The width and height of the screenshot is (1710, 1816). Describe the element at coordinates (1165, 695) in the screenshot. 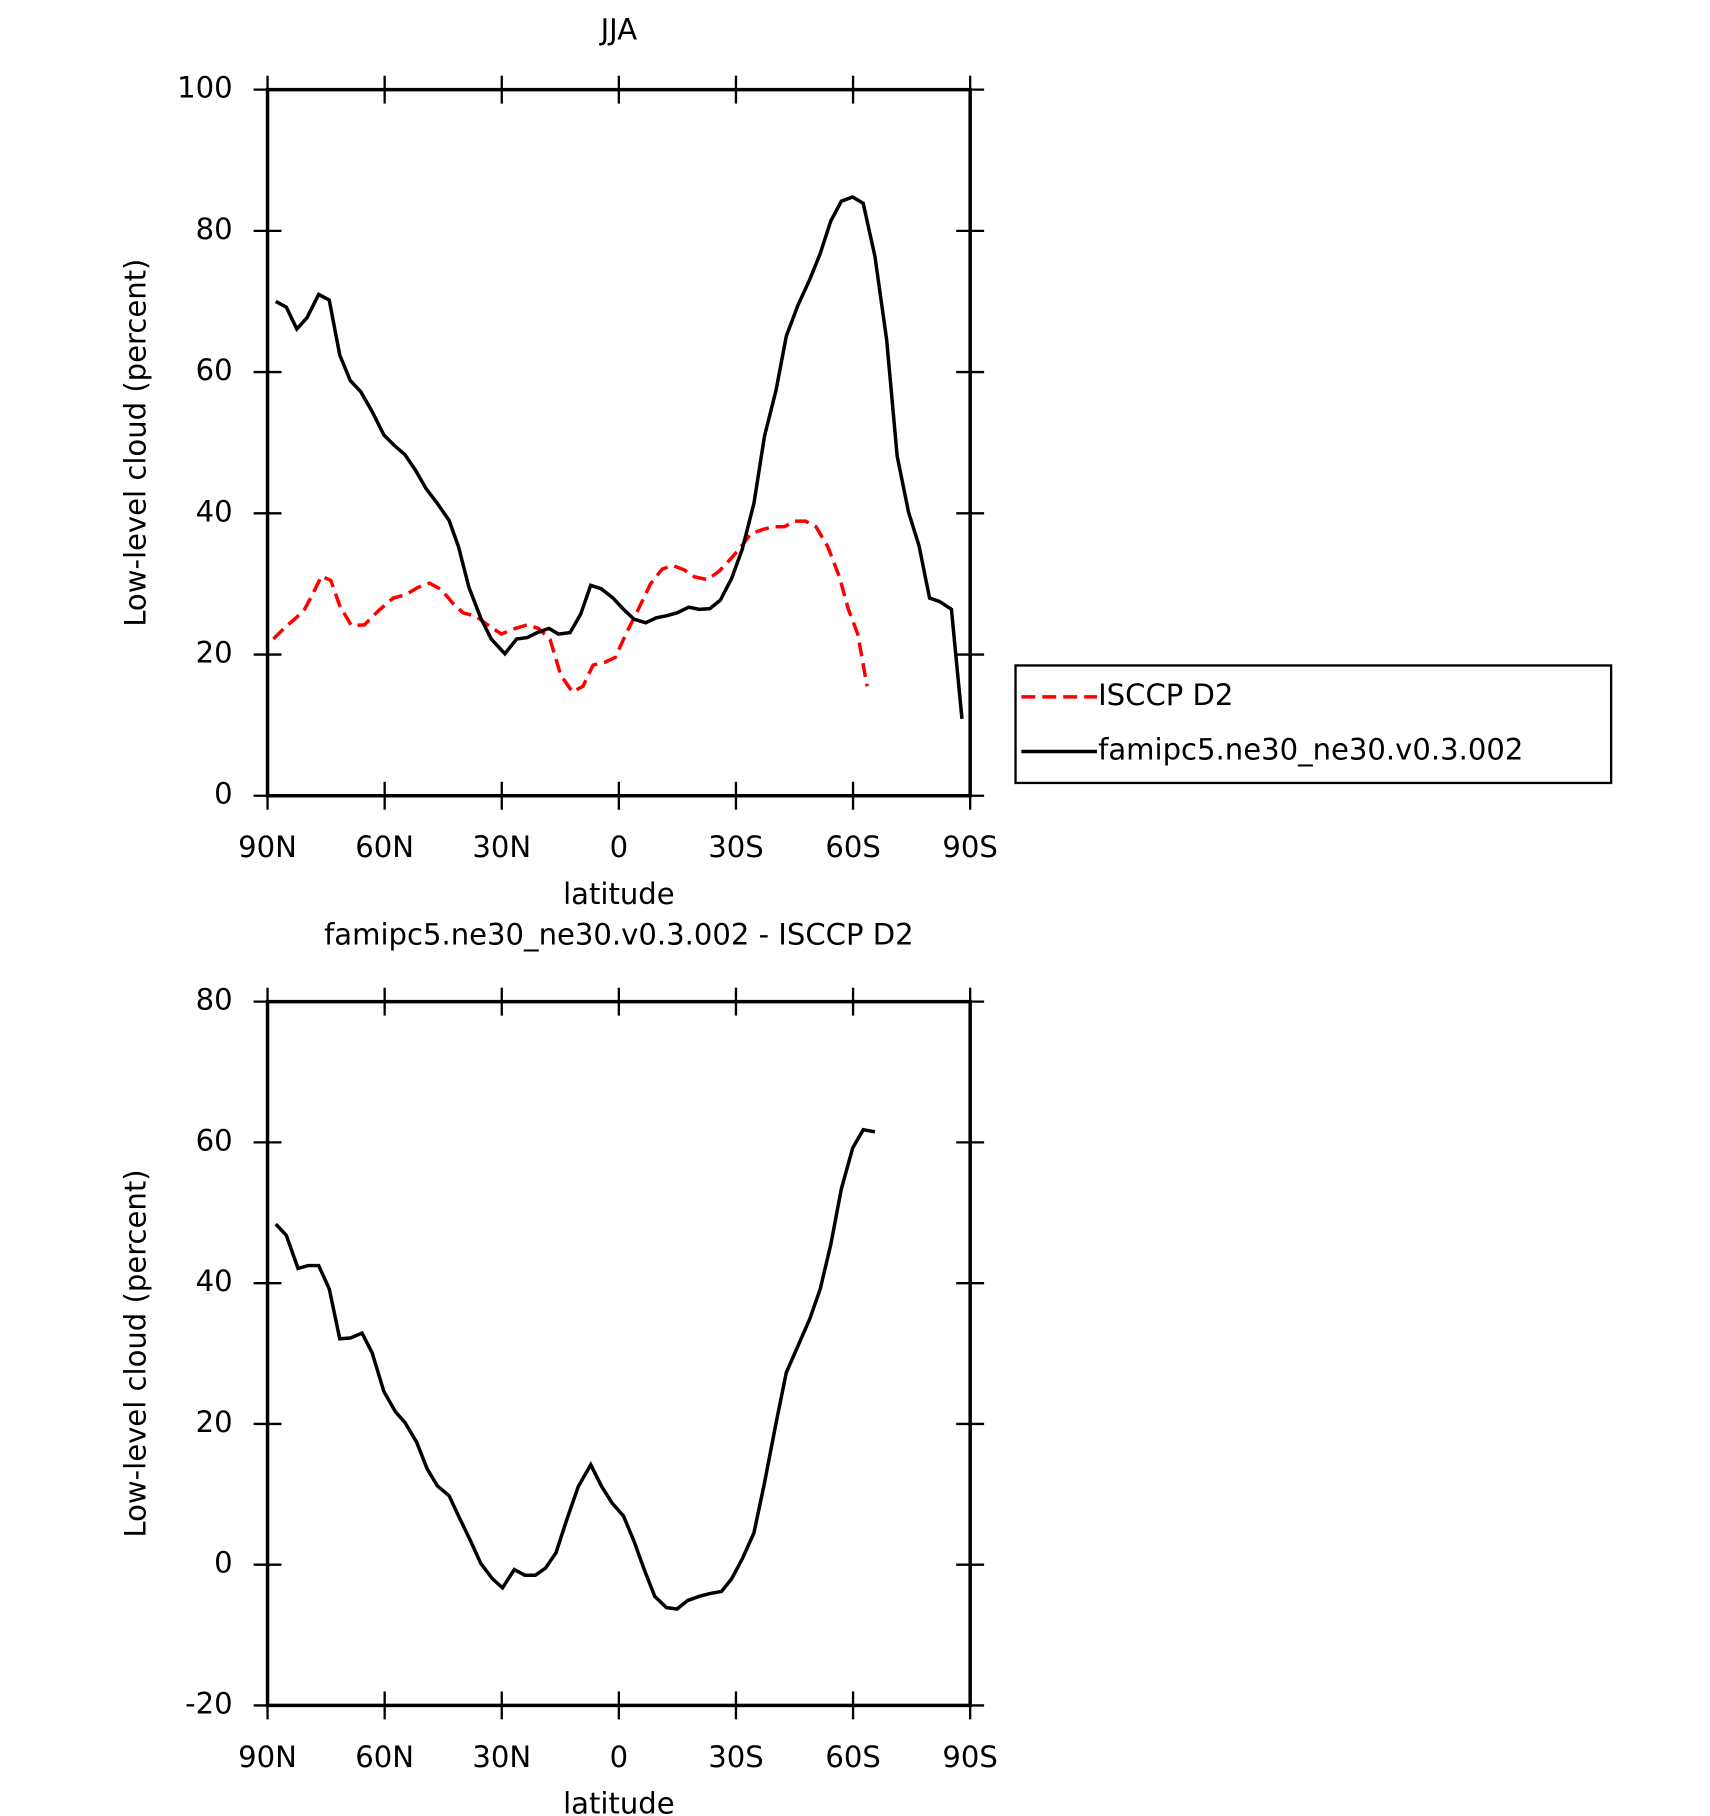

I see `legend-label: ISCCP D2` at that location.